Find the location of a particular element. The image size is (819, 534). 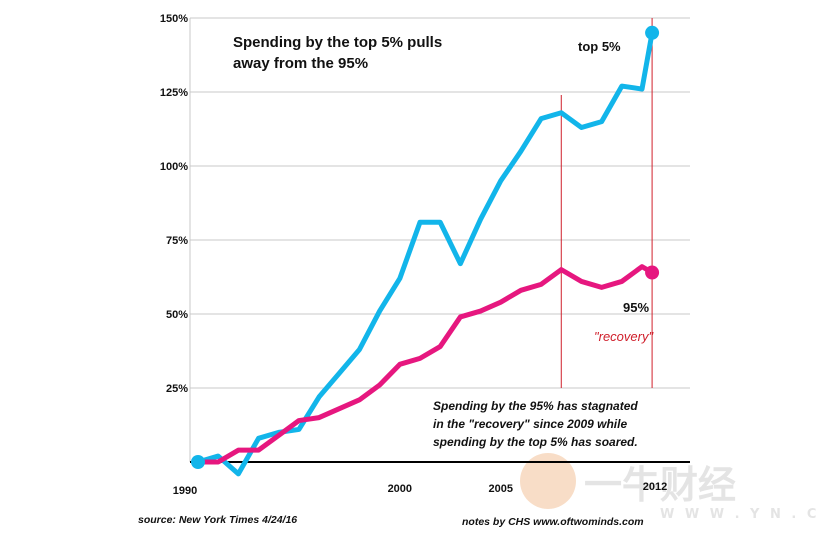

x-tick-label: 2000 is located at coordinates (400, 489).